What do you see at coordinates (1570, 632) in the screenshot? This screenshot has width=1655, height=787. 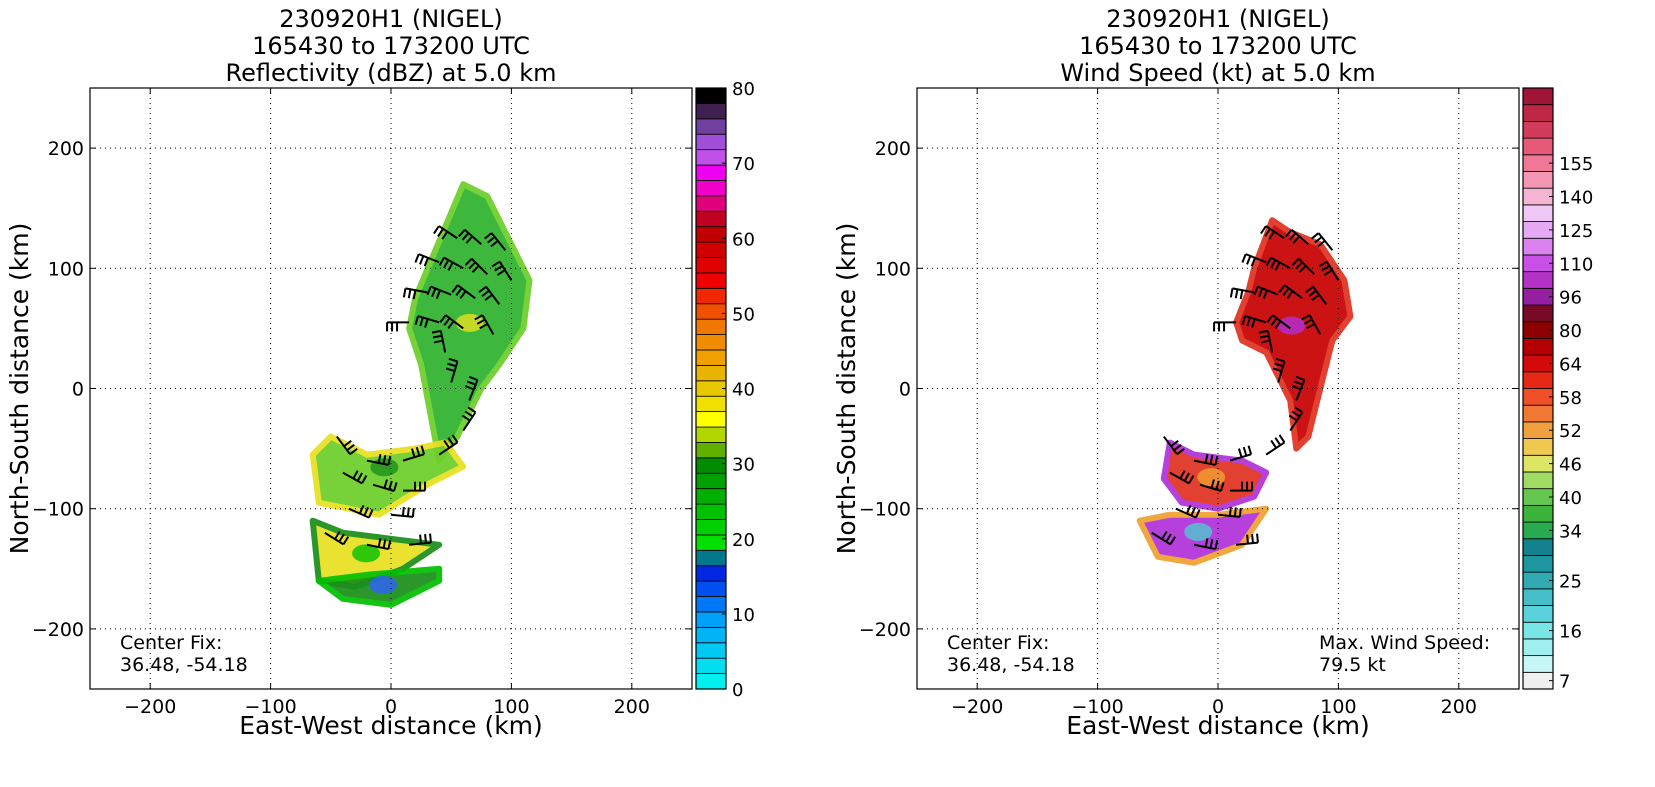 I see `colorbar-tick-label: 16` at bounding box center [1570, 632].